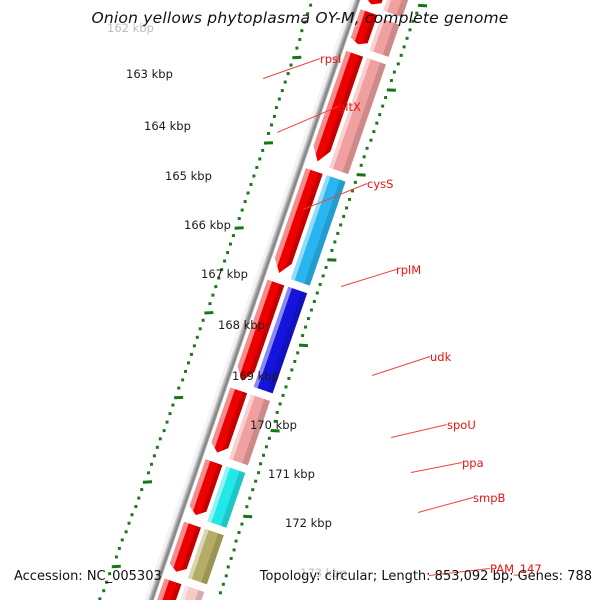  What do you see at coordinates (130, 28) in the screenshot?
I see `scale-tick-label: 162 kbp` at bounding box center [130, 28].